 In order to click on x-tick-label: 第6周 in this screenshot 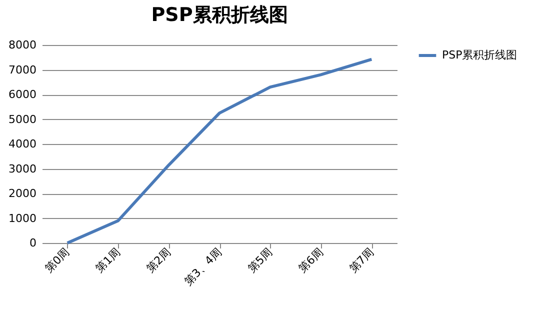, I will do `click(311, 261)`.